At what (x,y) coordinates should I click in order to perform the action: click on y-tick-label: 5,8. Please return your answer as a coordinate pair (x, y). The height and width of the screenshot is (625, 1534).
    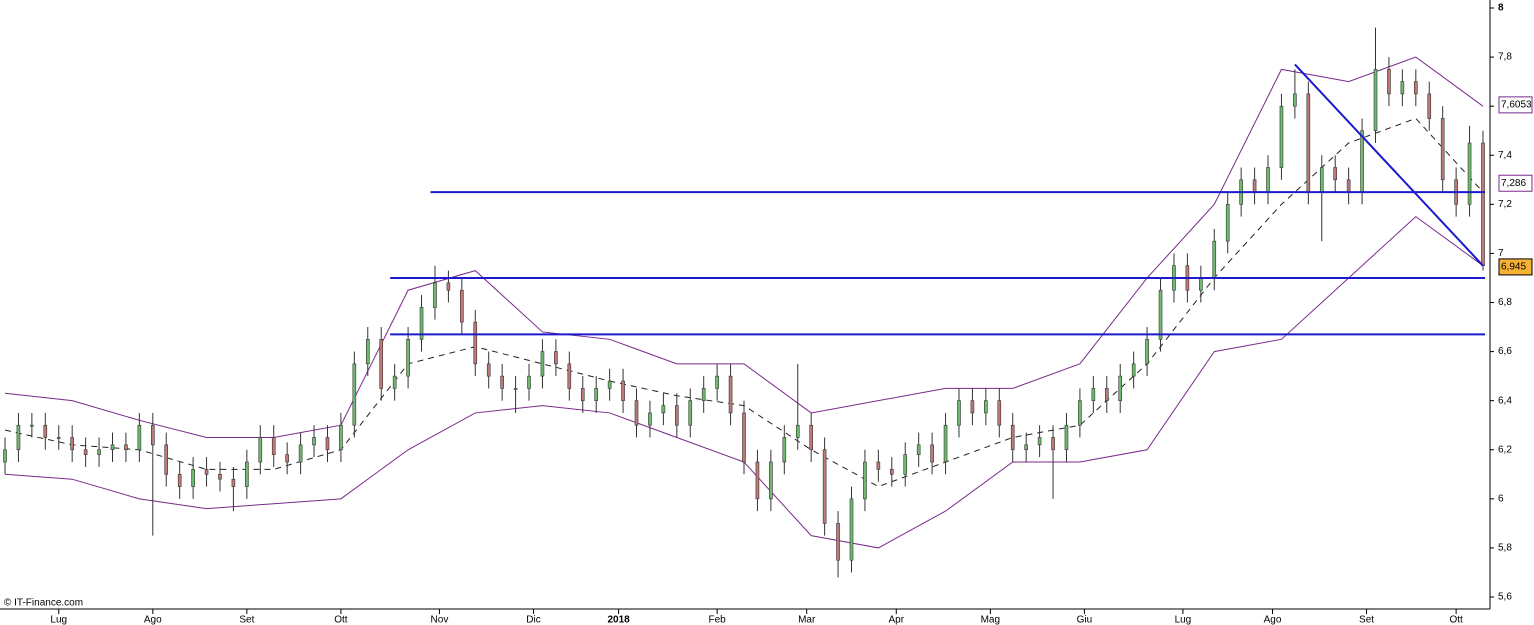
    Looking at the image, I should click on (1505, 548).